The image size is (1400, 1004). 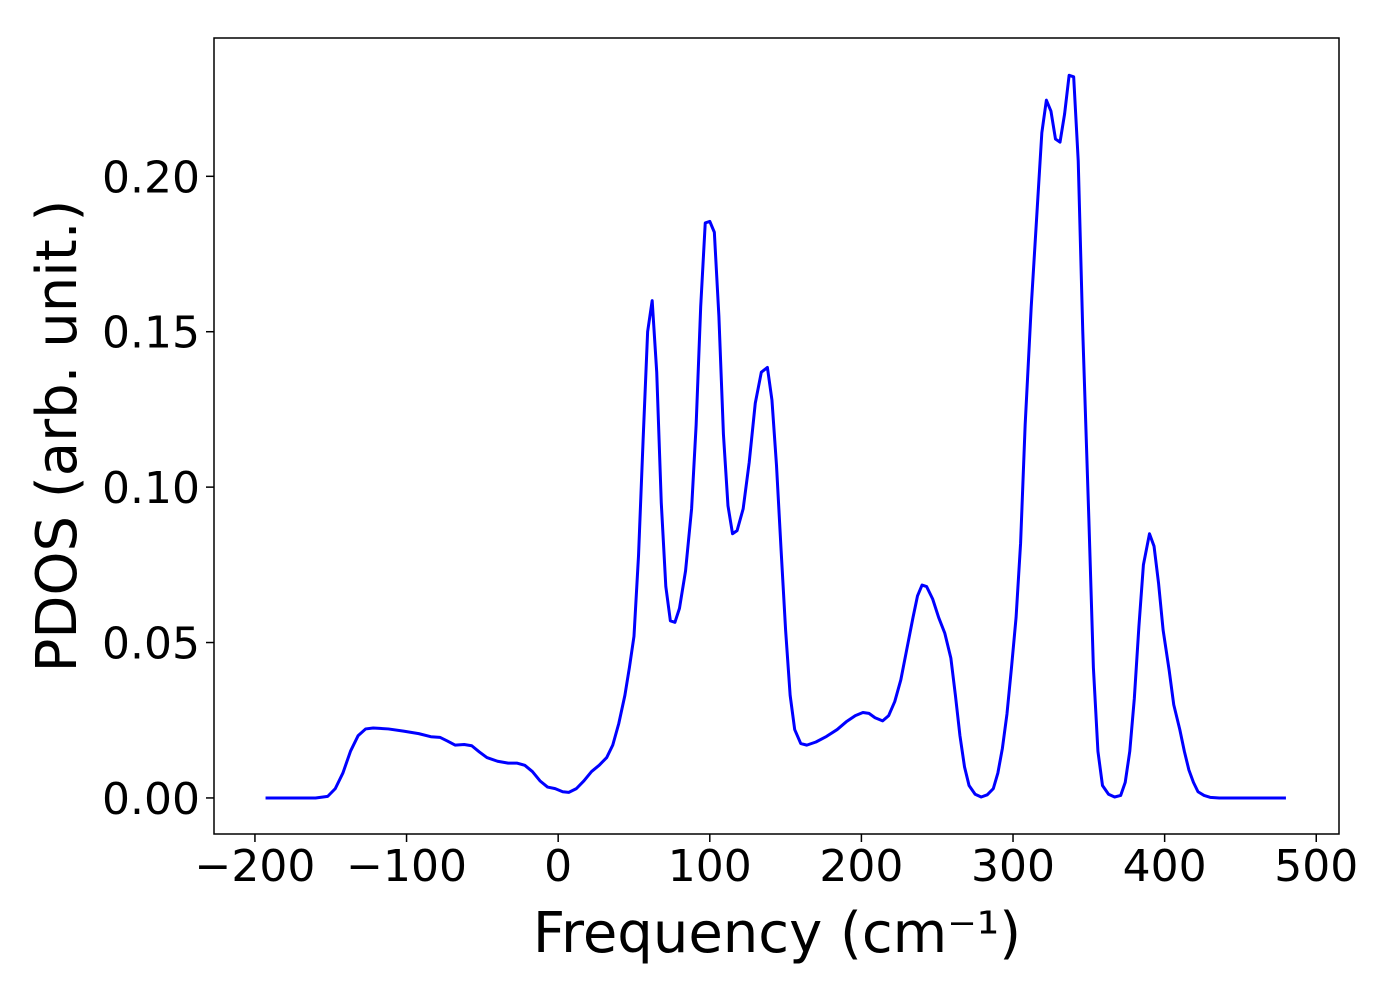 I want to click on x-tick-label: −100, so click(x=406, y=866).